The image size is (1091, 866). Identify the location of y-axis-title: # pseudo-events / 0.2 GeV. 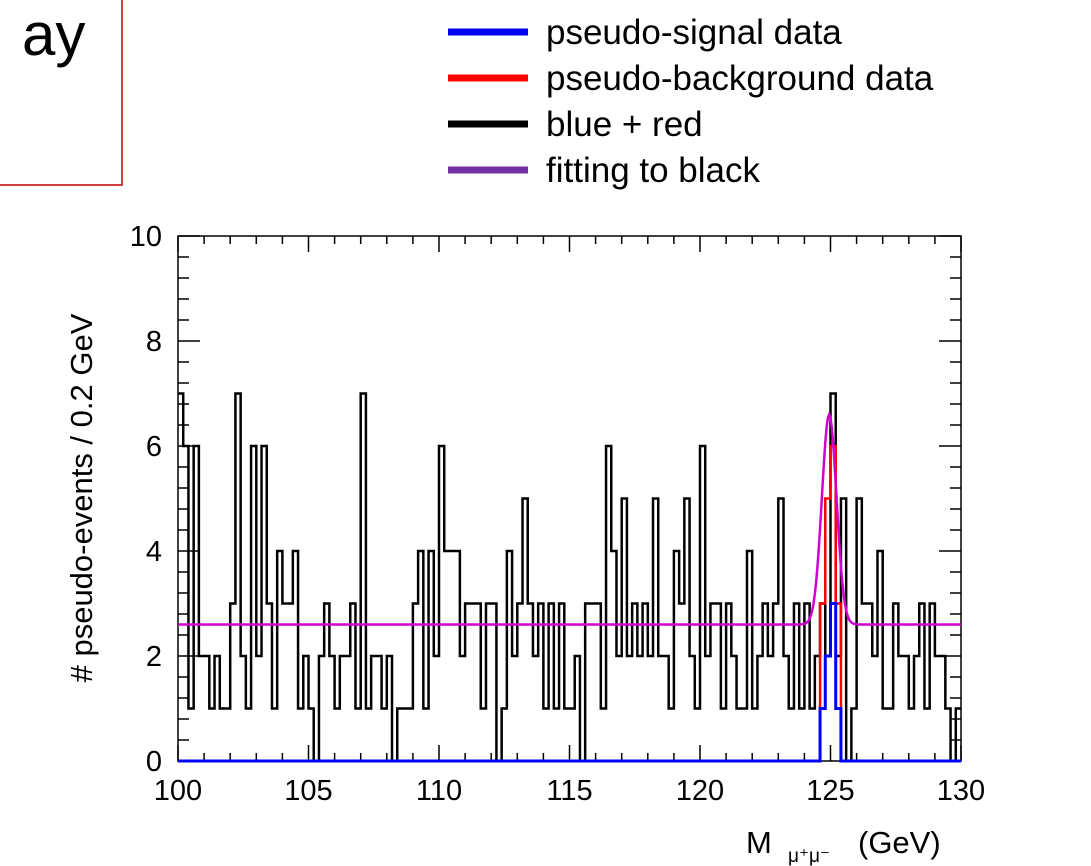
(81, 497).